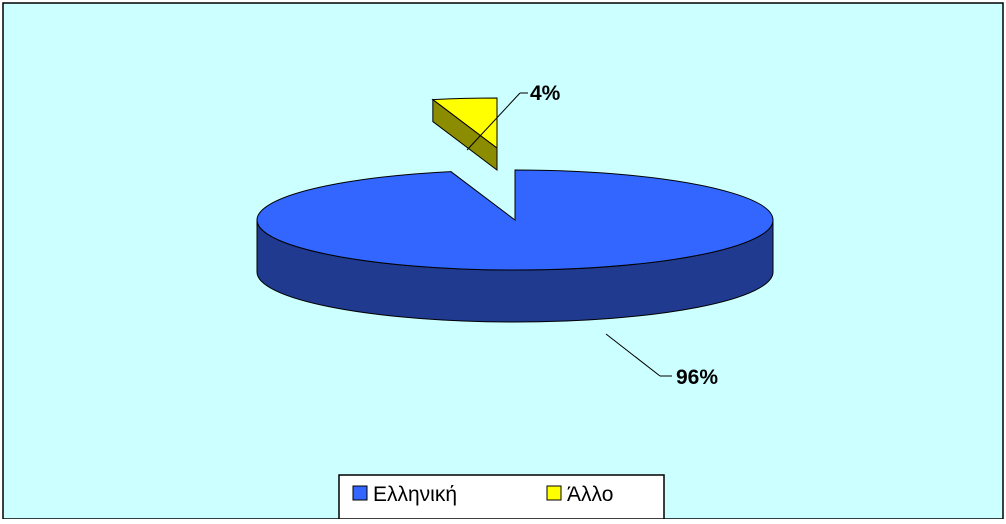 This screenshot has height=524, width=1006. What do you see at coordinates (415, 494) in the screenshot?
I see `legend-label-greek: Ελληνική` at bounding box center [415, 494].